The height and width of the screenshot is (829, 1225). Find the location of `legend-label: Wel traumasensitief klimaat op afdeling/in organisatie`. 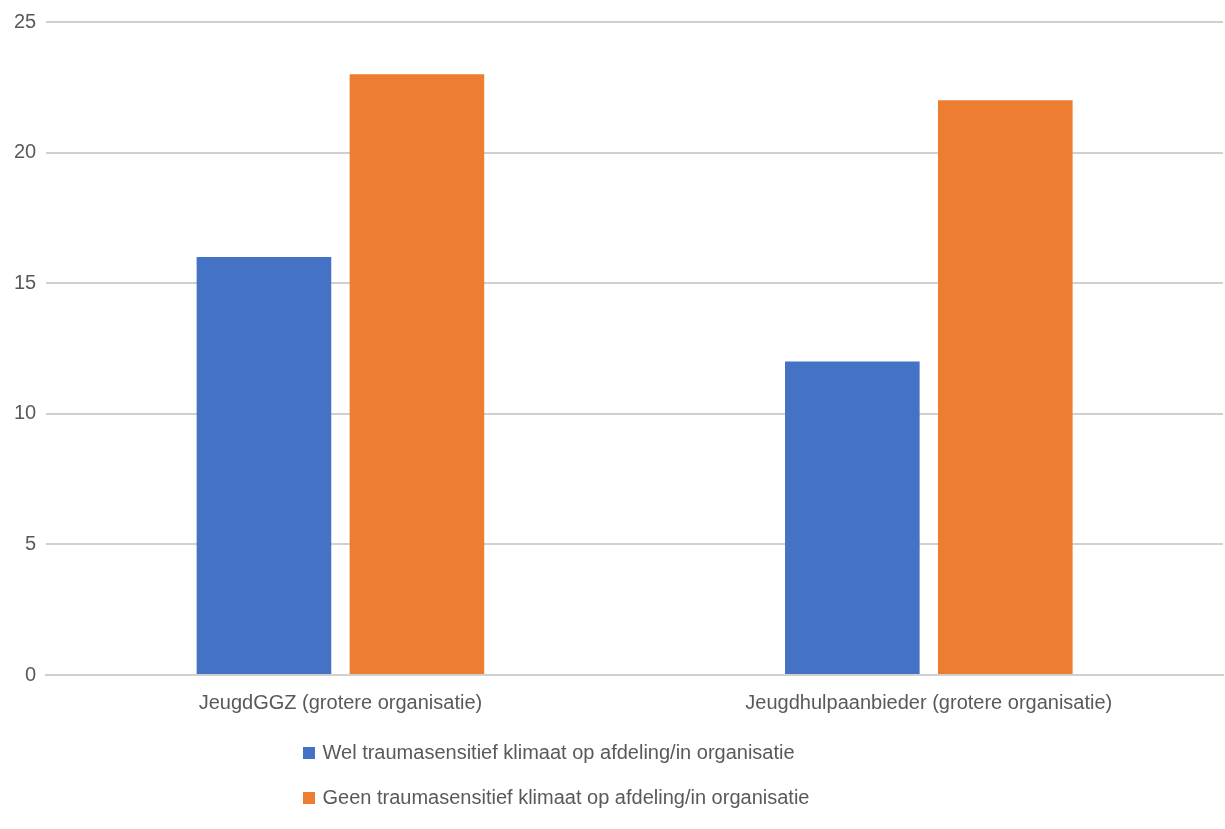

legend-label: Wel traumasensitief klimaat op afdeling/in organisatie is located at coordinates (558, 752).